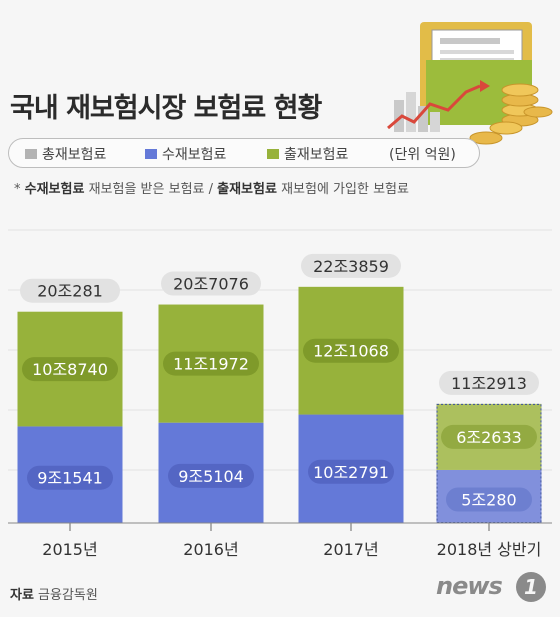  I want to click on label-outward-4-pill, so click(489, 436).